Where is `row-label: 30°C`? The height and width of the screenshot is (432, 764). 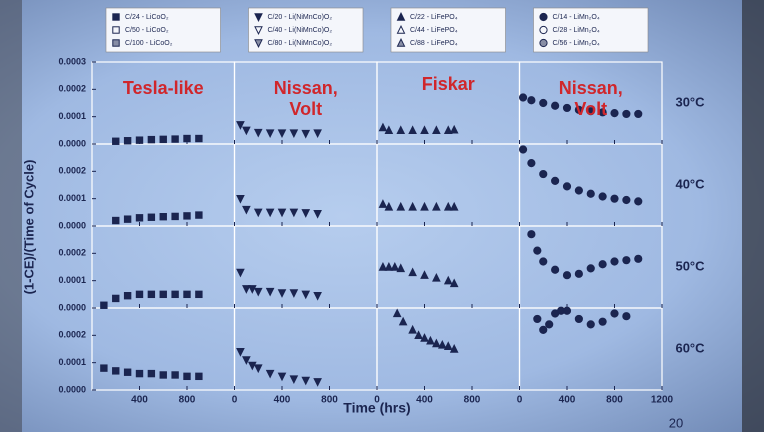 row-label: 30°C is located at coordinates (690, 101).